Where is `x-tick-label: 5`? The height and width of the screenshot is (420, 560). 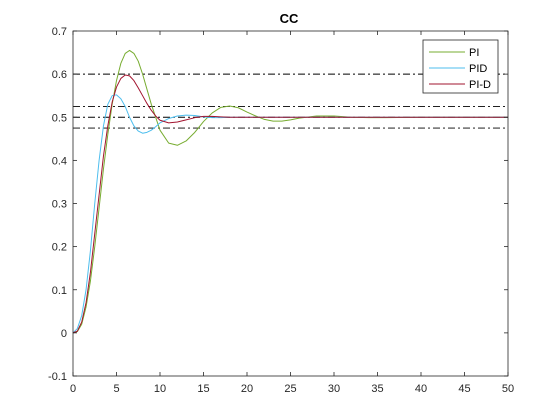 x-tick-label: 5 is located at coordinates (116, 389).